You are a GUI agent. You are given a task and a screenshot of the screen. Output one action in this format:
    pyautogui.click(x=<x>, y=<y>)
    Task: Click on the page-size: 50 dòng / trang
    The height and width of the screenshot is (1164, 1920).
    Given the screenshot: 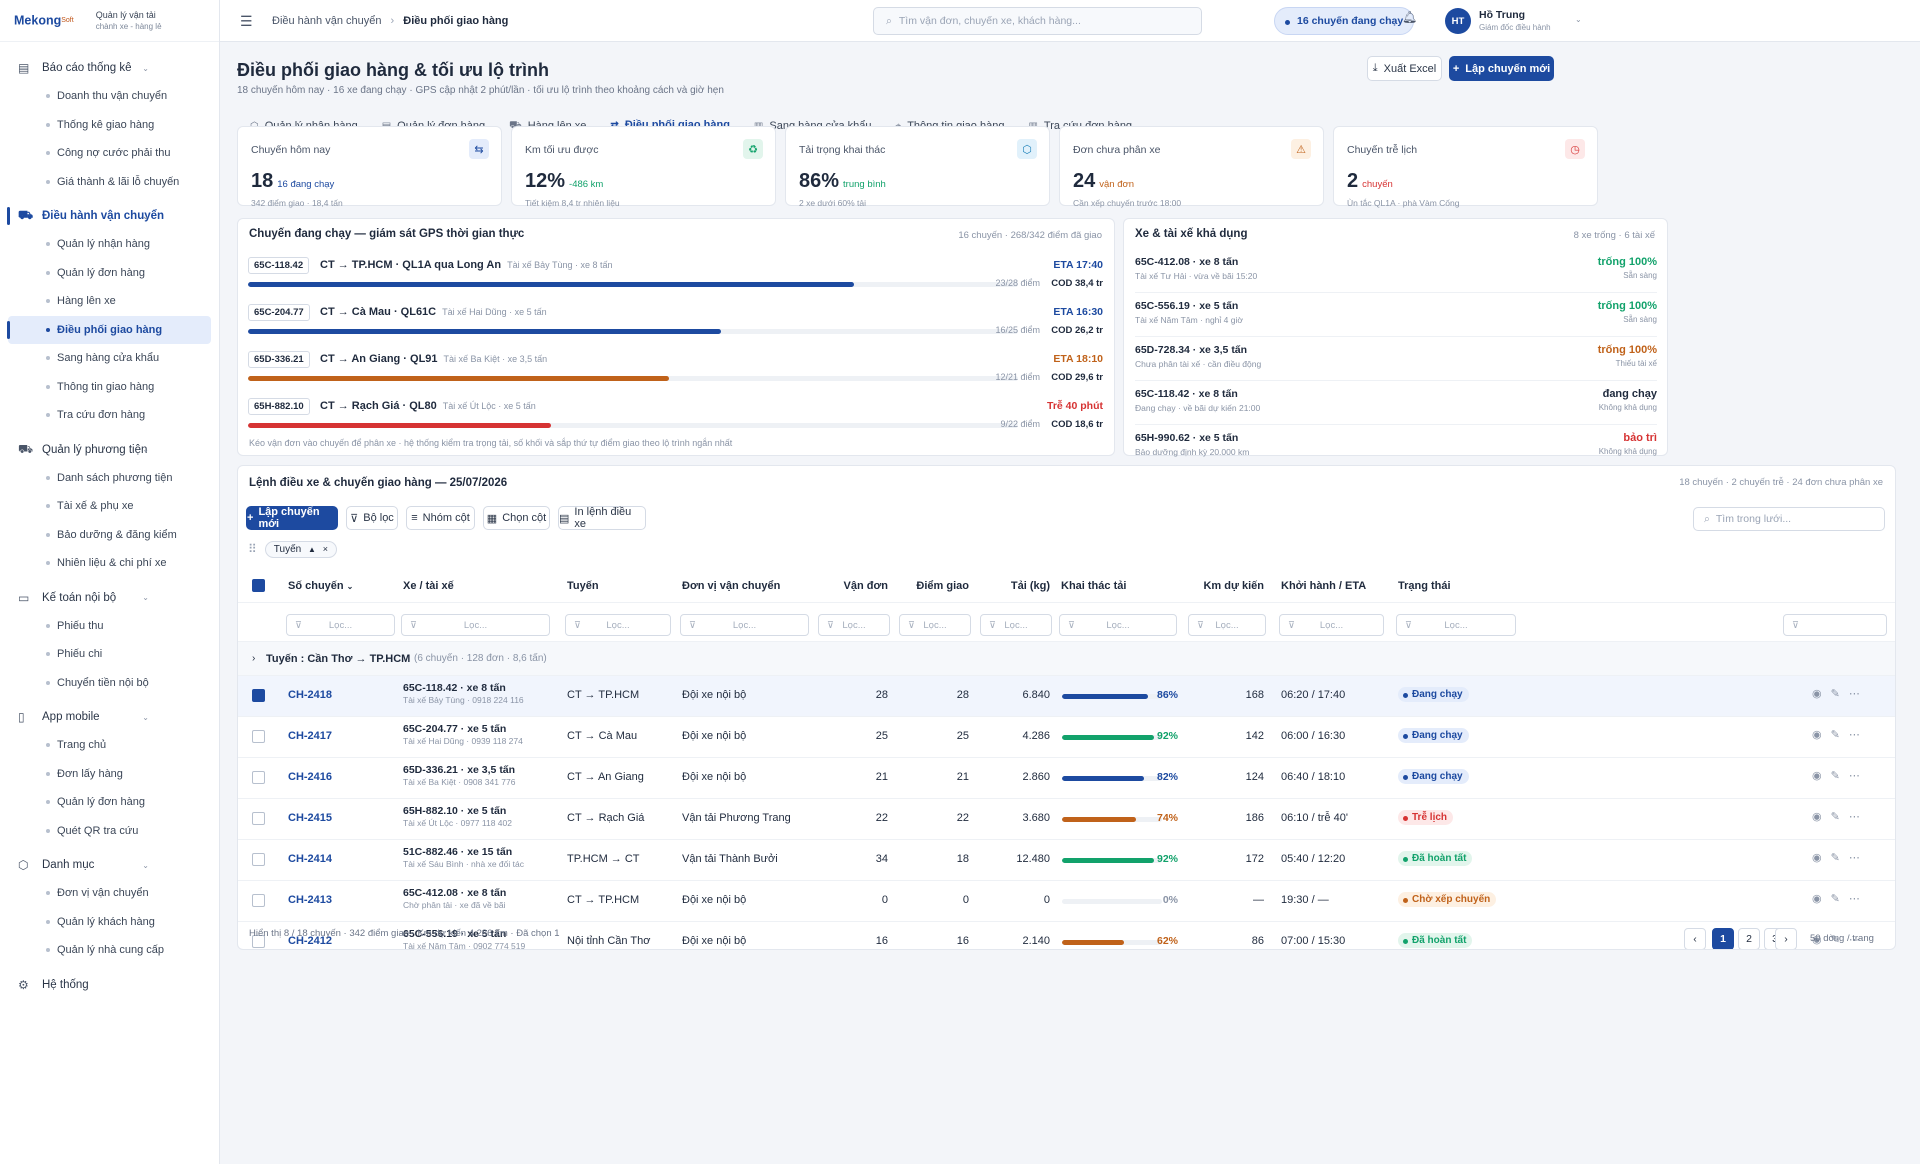 What is the action you would take?
    pyautogui.click(x=1842, y=938)
    